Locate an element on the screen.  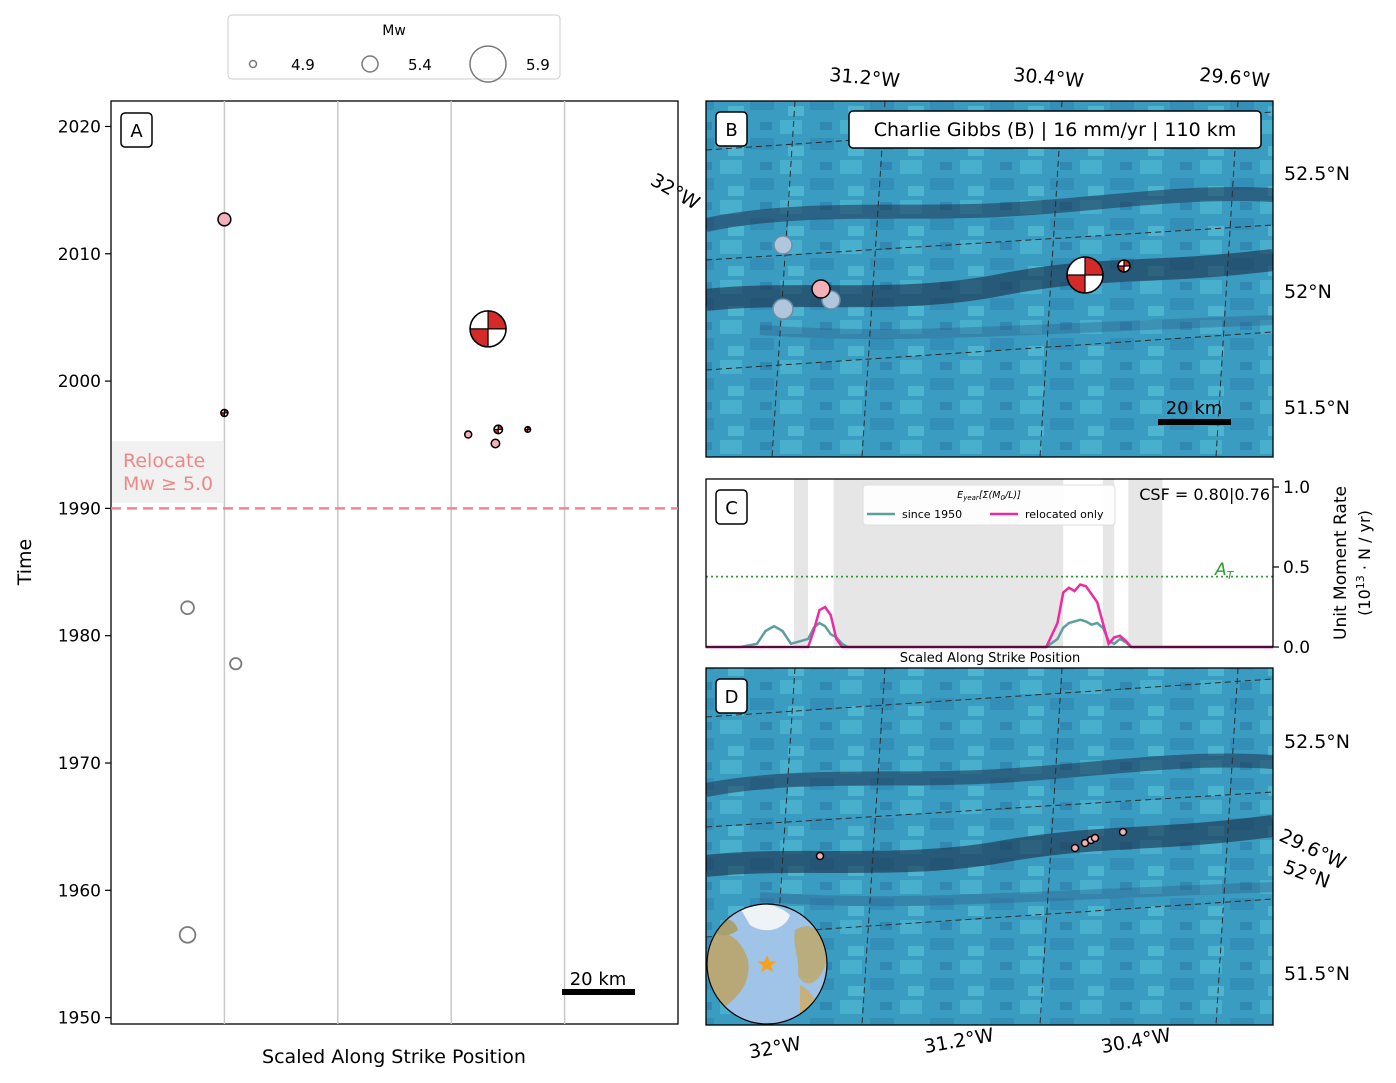
panel-b-frame is located at coordinates (989, 279).